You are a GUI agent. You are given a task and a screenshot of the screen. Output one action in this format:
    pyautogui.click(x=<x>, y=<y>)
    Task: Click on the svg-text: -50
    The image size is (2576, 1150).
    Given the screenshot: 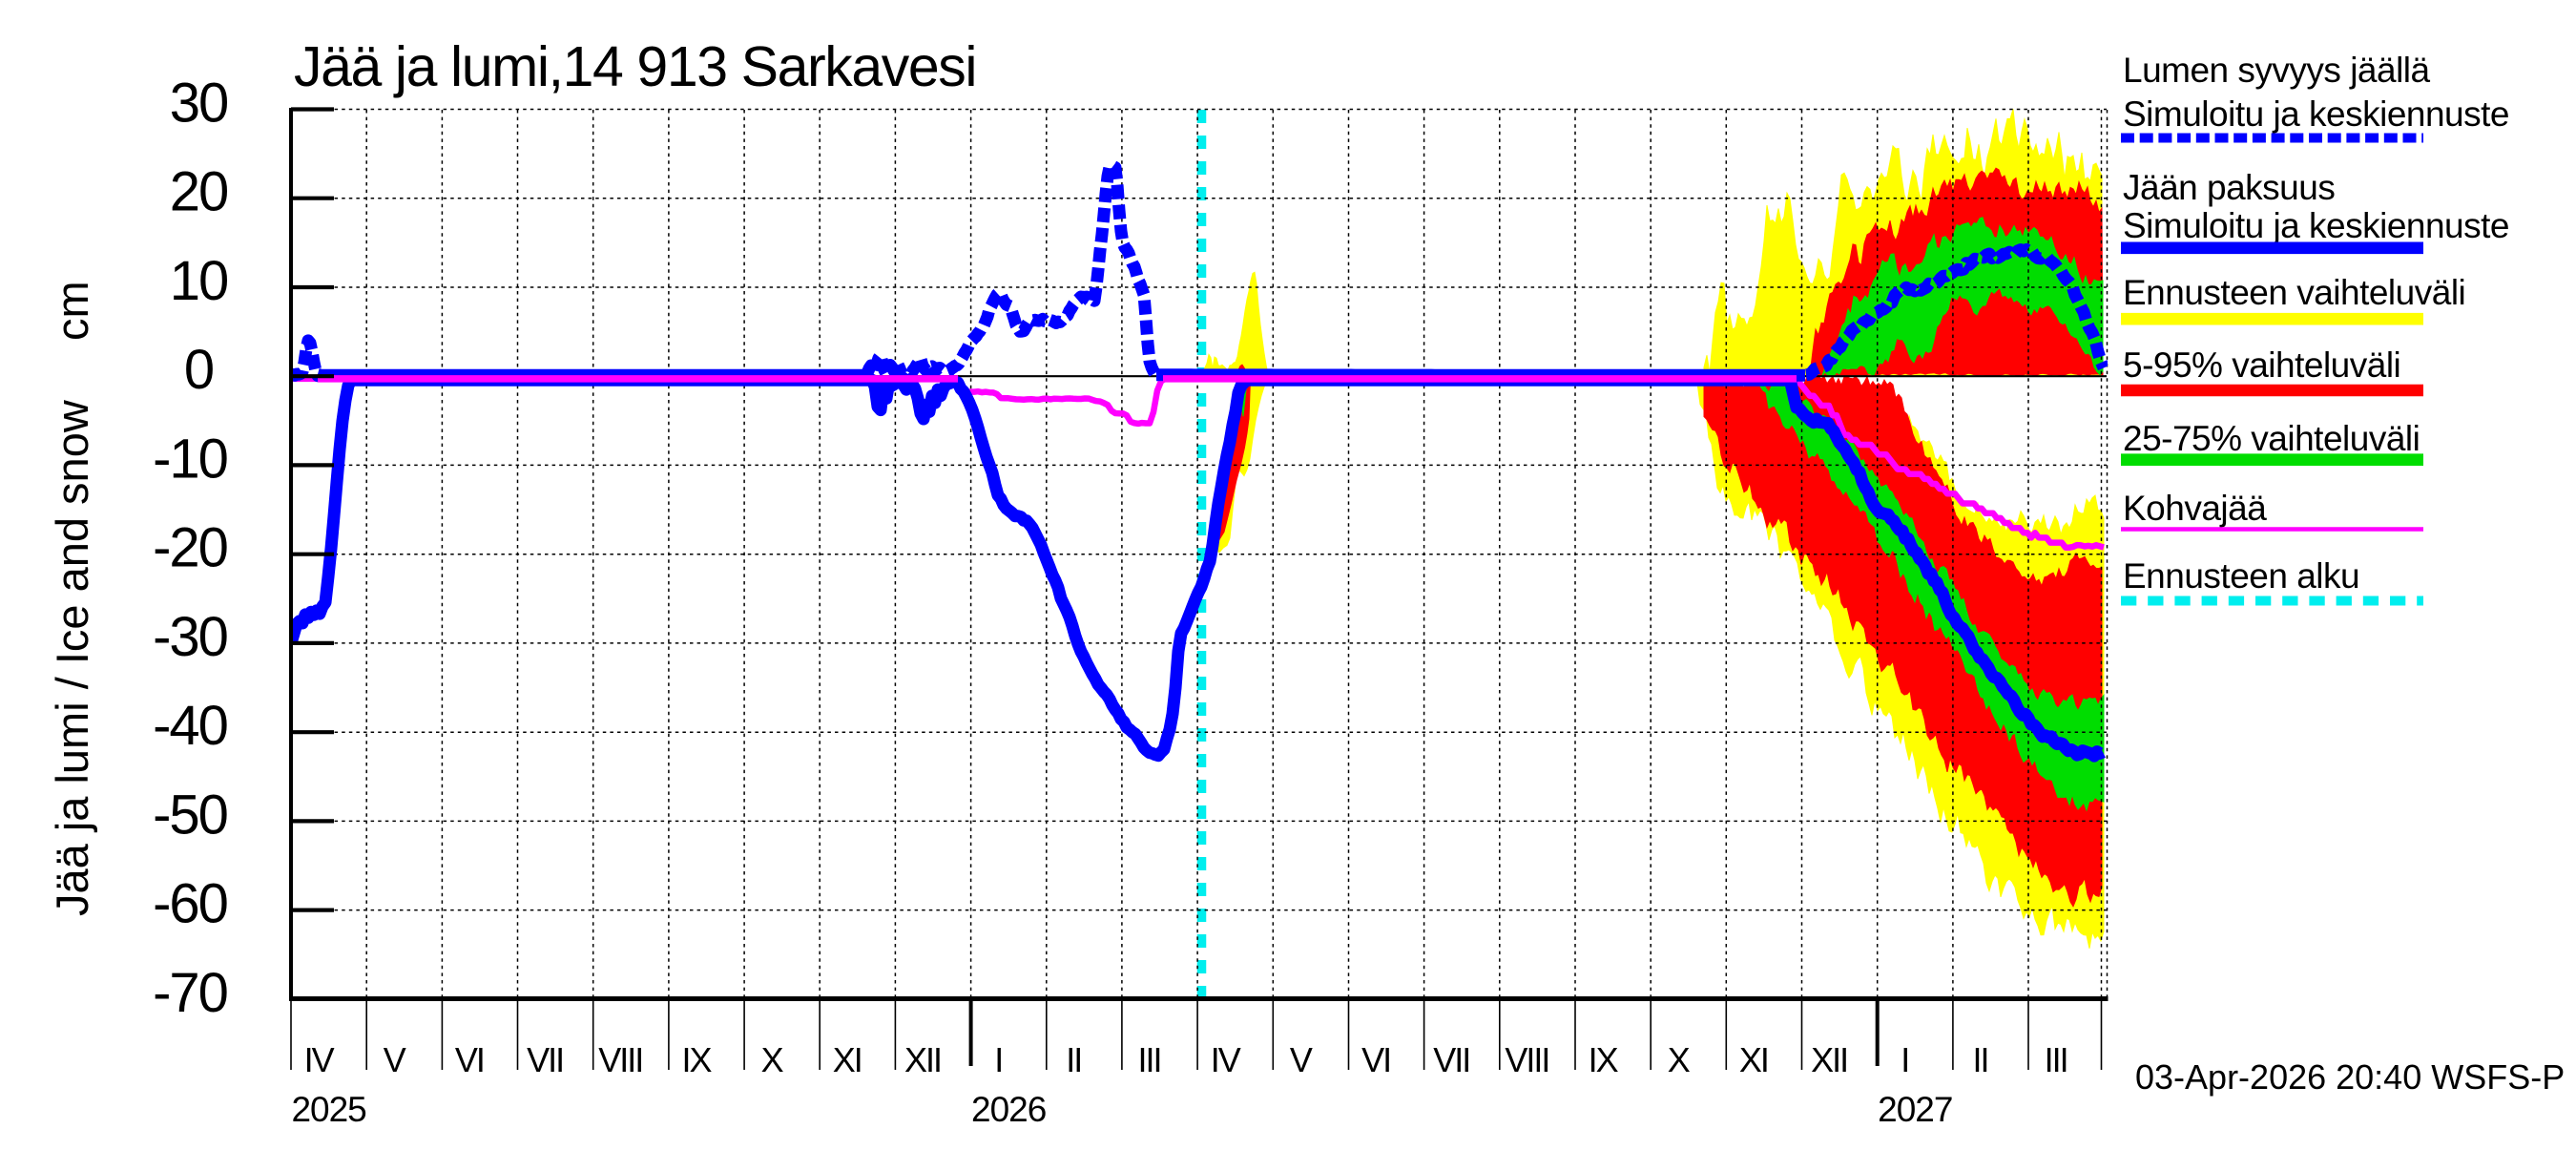 What is the action you would take?
    pyautogui.click(x=190, y=815)
    